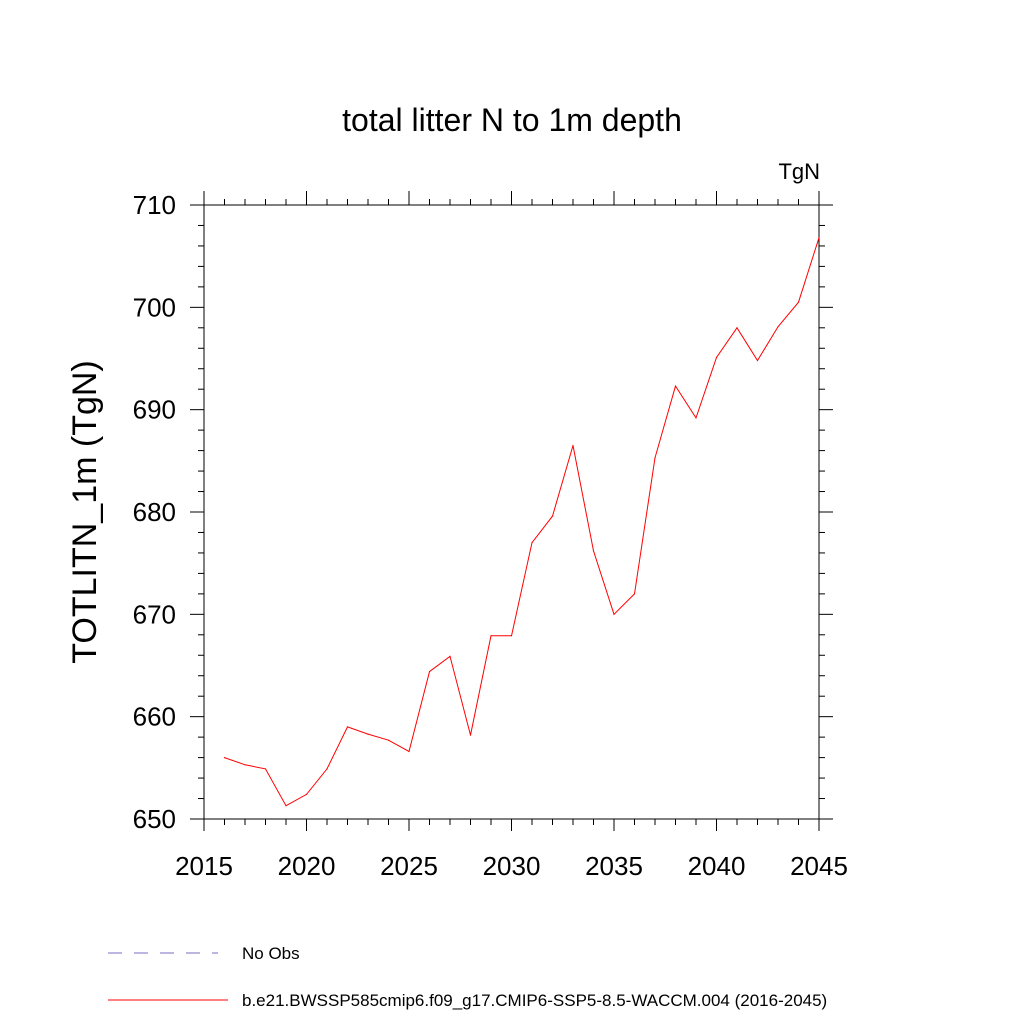 The height and width of the screenshot is (1024, 1024). Describe the element at coordinates (154, 410) in the screenshot. I see `y-tick-label: 690` at that location.